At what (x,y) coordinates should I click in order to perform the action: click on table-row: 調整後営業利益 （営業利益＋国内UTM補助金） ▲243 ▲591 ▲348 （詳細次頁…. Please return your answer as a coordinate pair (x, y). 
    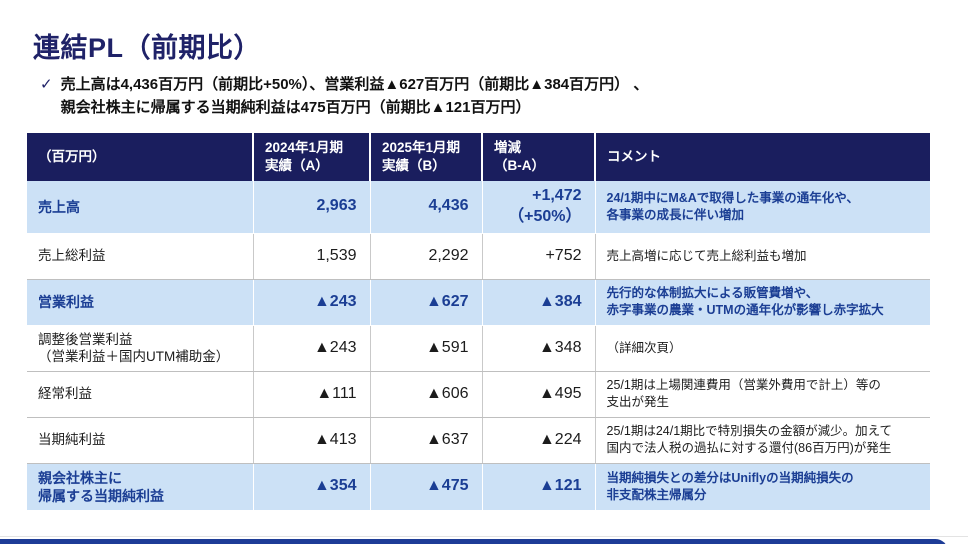
    Looking at the image, I should click on (478, 348).